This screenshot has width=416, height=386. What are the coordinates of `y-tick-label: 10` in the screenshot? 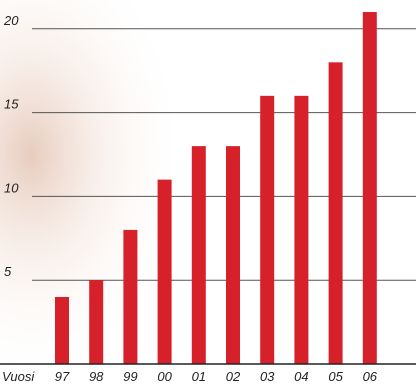 It's located at (11, 187).